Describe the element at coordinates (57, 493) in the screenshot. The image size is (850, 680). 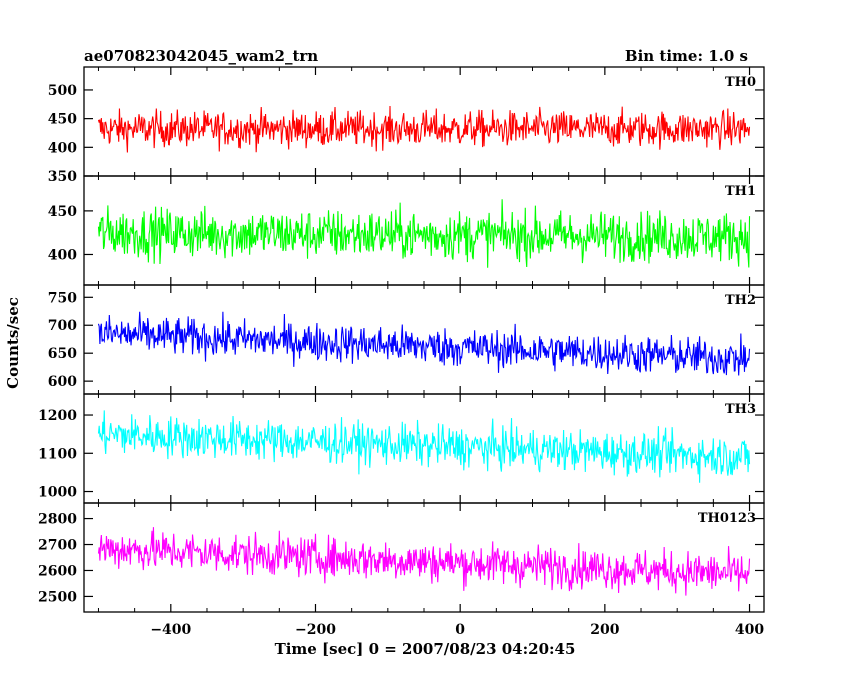
I see `y-tick-label: 1000` at that location.